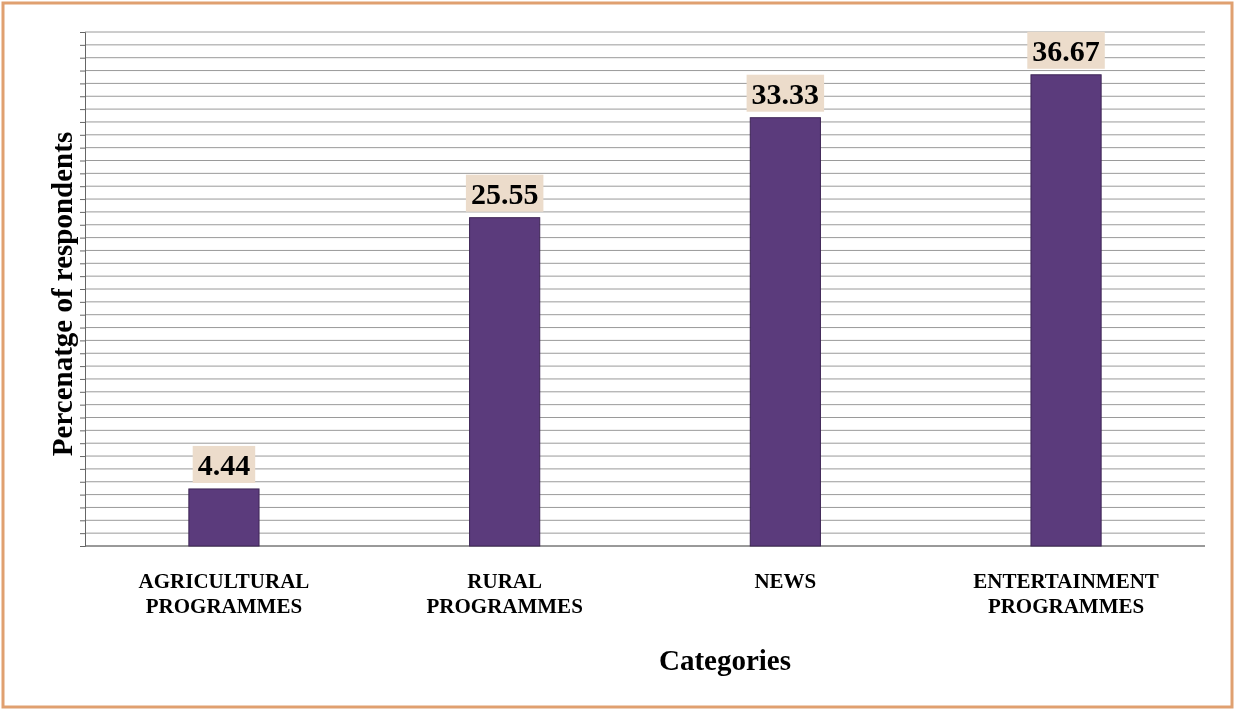 The width and height of the screenshot is (1235, 712). Describe the element at coordinates (224, 464) in the screenshot. I see `data-label: 4.44` at that location.